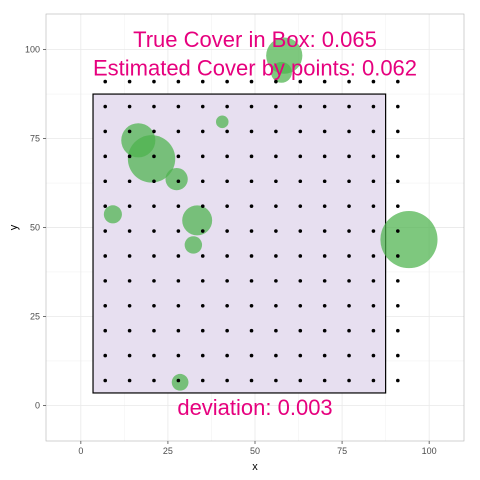  Describe the element at coordinates (80, 451) in the screenshot. I see `x-tick-label: 0` at that location.